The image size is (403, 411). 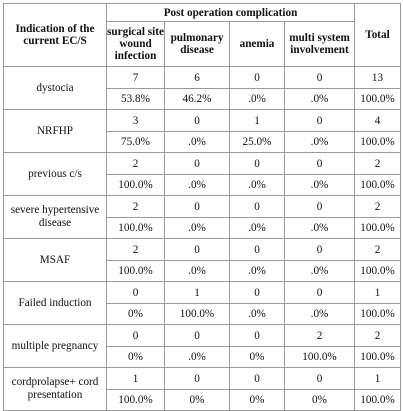 What do you see at coordinates (135, 44) in the screenshot?
I see `column-header: surgical site wound infection` at bounding box center [135, 44].